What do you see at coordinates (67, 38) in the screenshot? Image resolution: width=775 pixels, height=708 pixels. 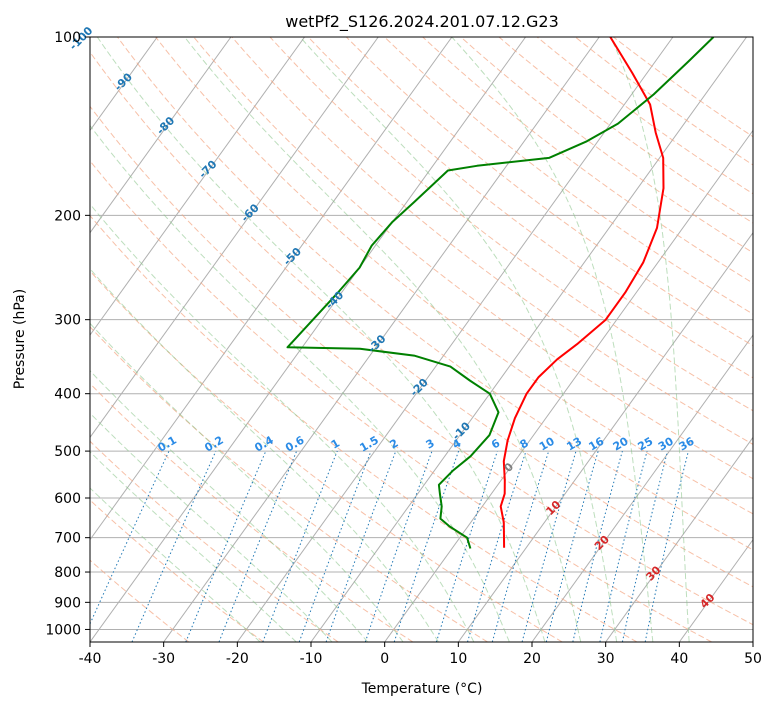 I see `y-tick-label: 100` at bounding box center [67, 38].